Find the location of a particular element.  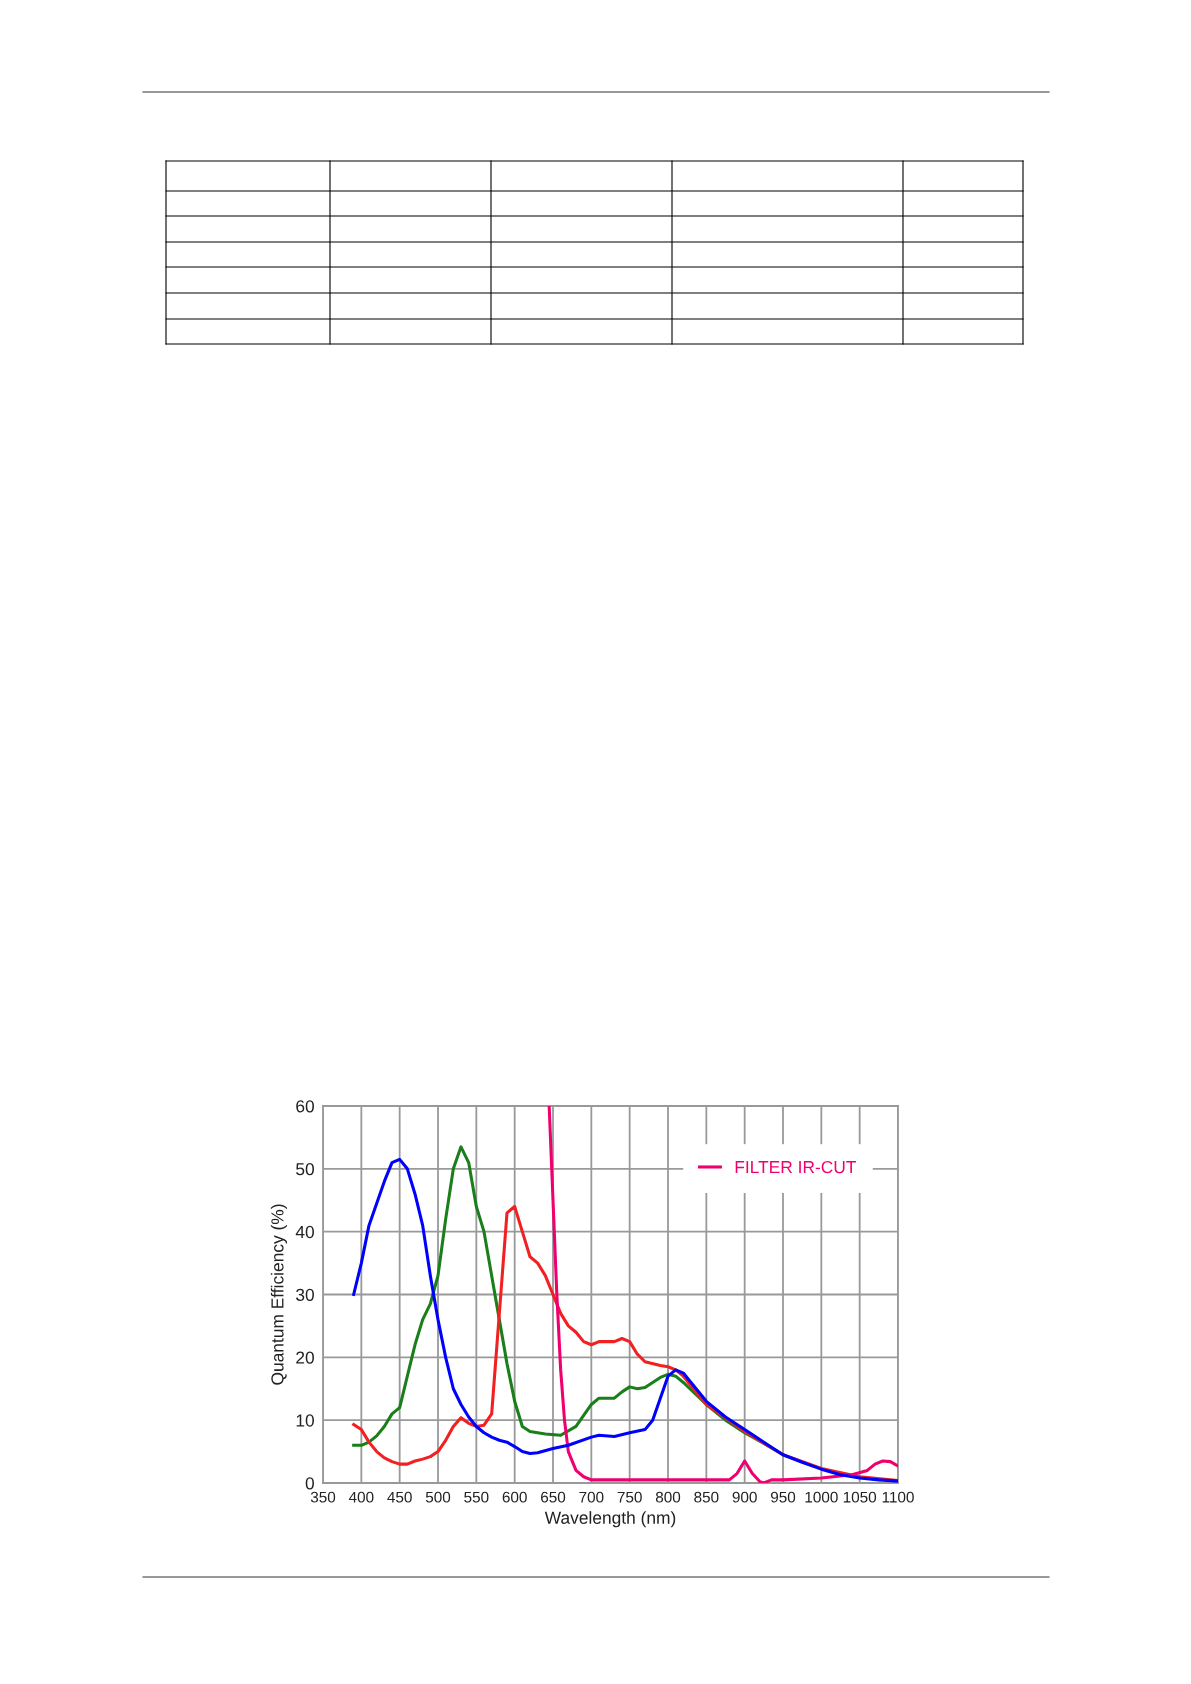

y-tick-label: 50 is located at coordinates (305, 1169).